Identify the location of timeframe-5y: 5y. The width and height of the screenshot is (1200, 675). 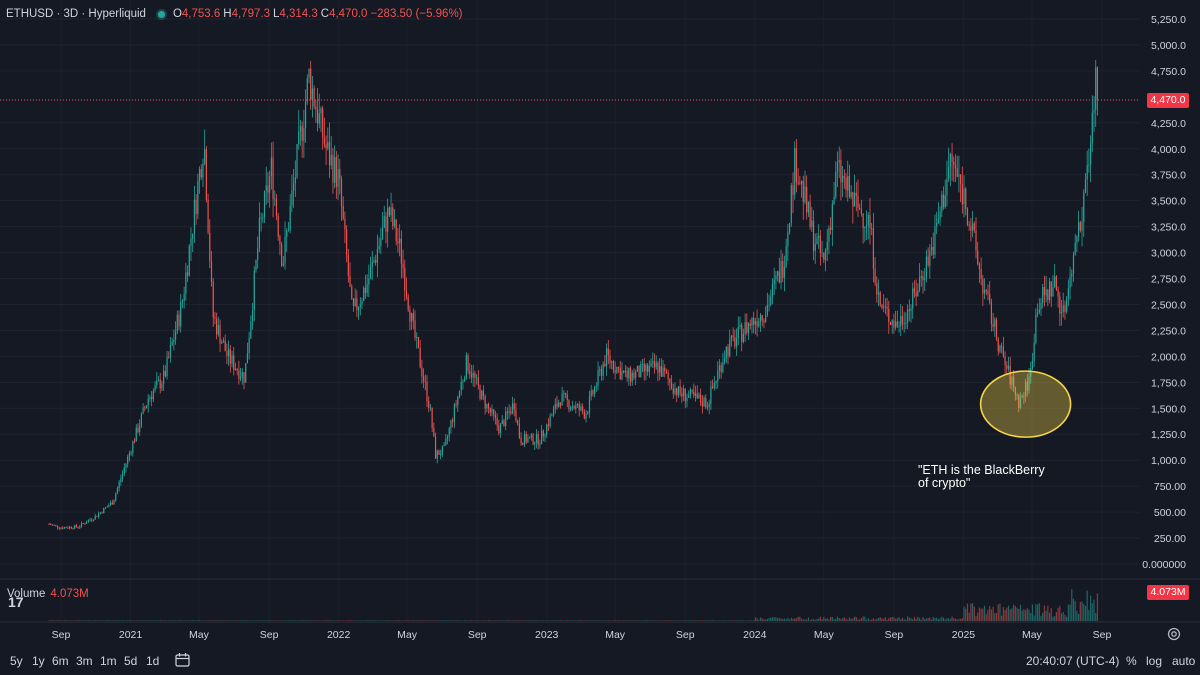
(16, 661).